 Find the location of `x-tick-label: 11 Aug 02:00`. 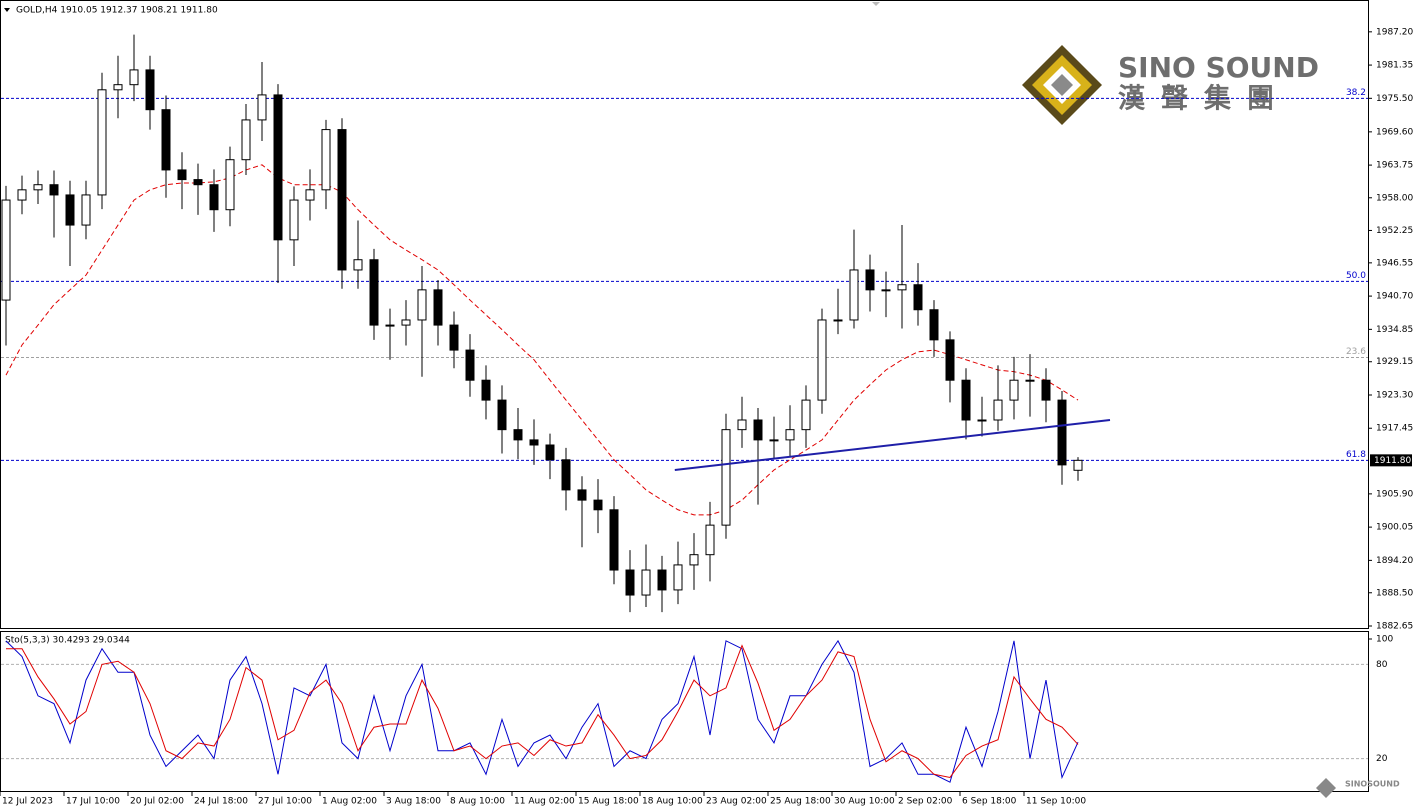

x-tick-label: 11 Aug 02:00 is located at coordinates (544, 802).